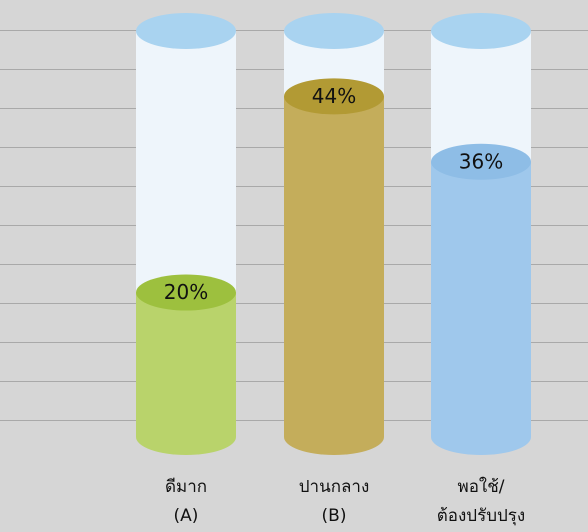  Describe the element at coordinates (334, 516) in the screenshot. I see `x-tick-label: (B)` at that location.